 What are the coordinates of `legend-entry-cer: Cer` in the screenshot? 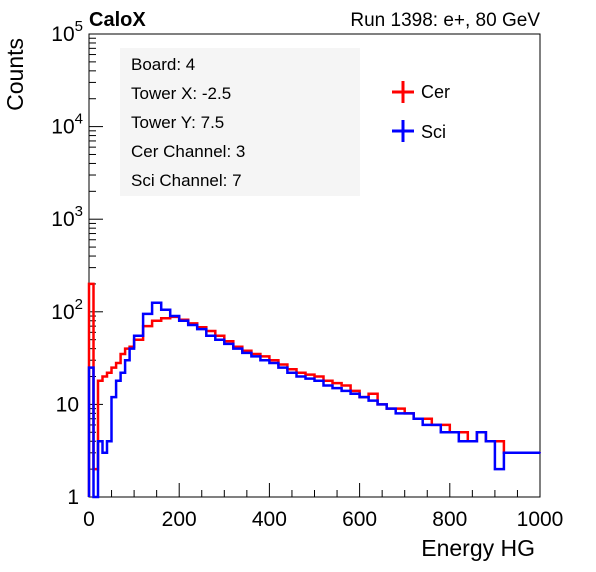 It's located at (421, 92).